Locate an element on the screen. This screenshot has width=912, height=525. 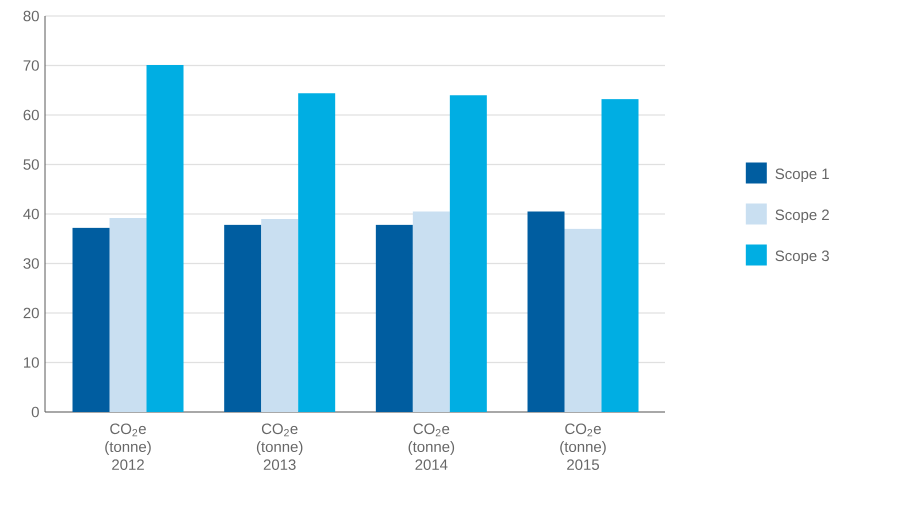
y-tick-label: 60 is located at coordinates (31, 115).